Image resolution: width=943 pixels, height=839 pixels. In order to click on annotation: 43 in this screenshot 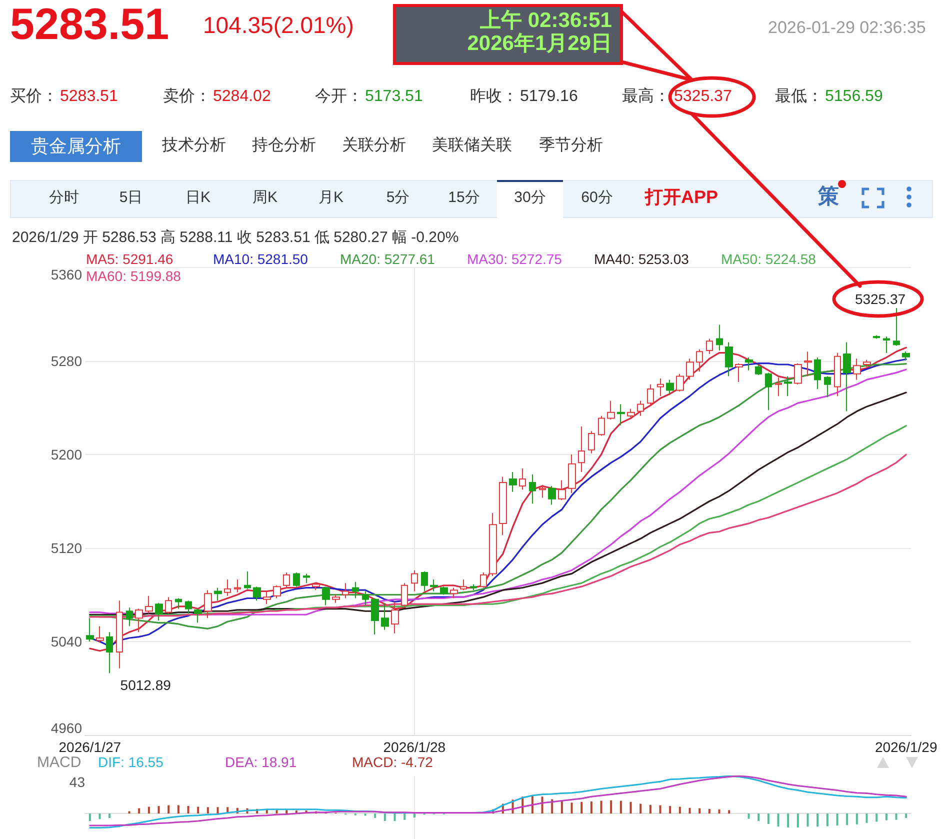, I will do `click(77, 782)`.